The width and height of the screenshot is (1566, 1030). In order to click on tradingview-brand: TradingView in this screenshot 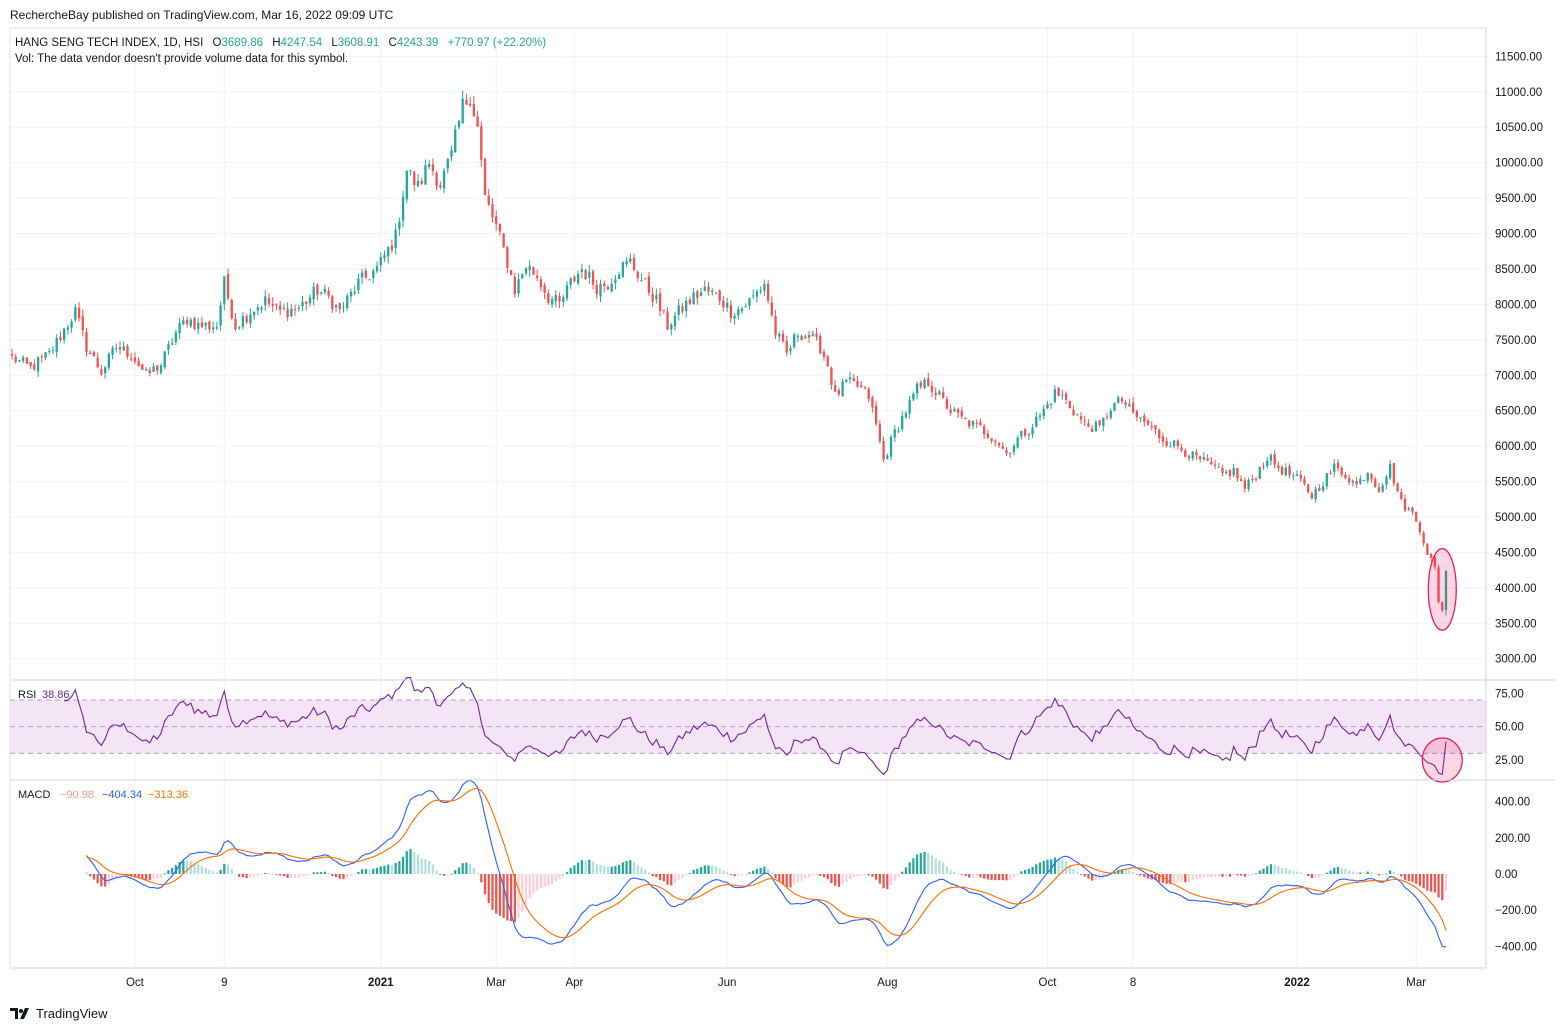, I will do `click(59, 1013)`.